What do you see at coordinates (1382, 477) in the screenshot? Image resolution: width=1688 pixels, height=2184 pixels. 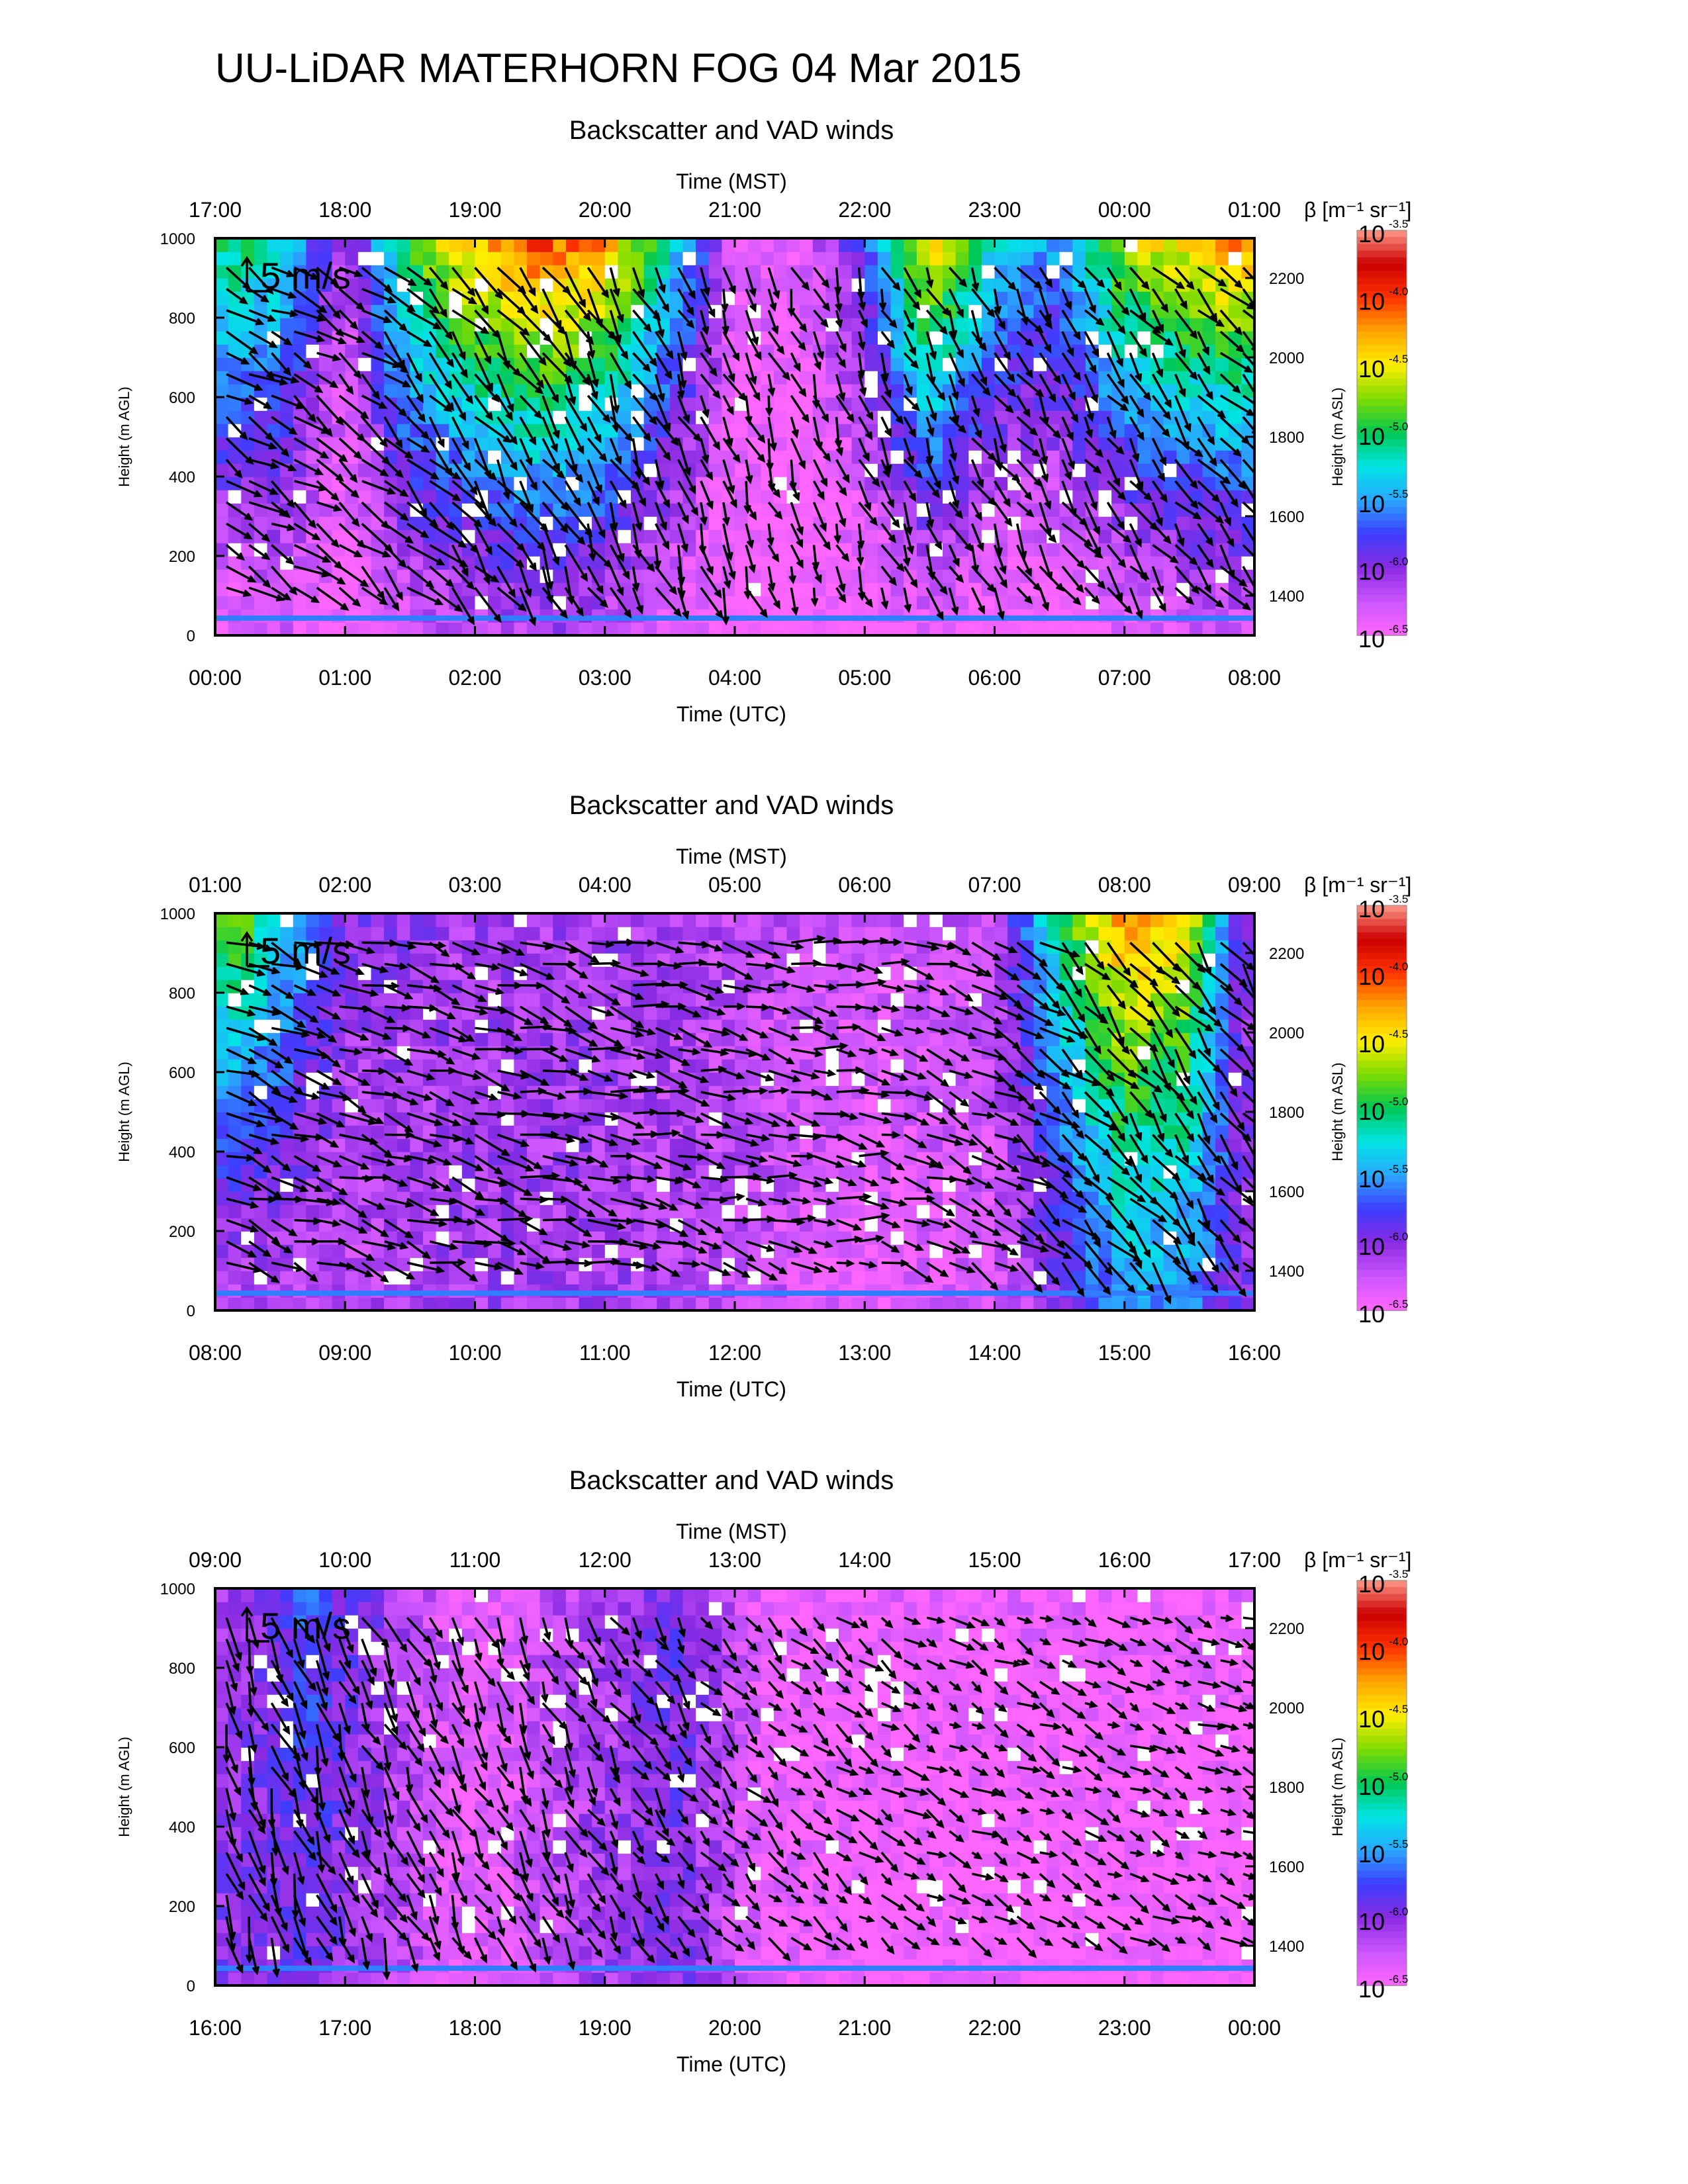 I see `colorbar-segment` at bounding box center [1382, 477].